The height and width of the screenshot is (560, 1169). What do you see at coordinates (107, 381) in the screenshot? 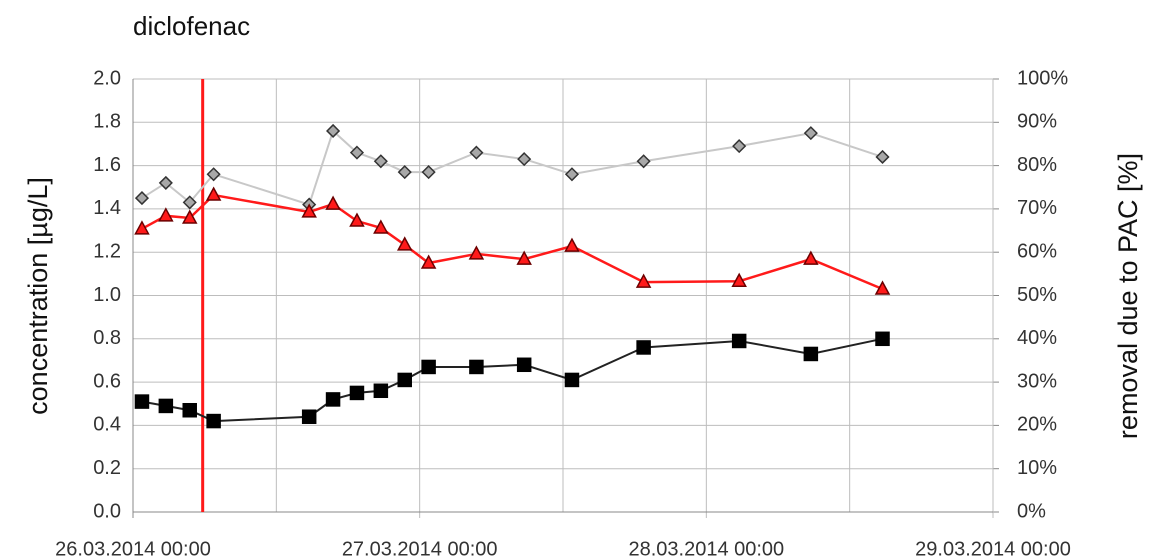
I see `y-tick-label: 0.6` at bounding box center [107, 381].